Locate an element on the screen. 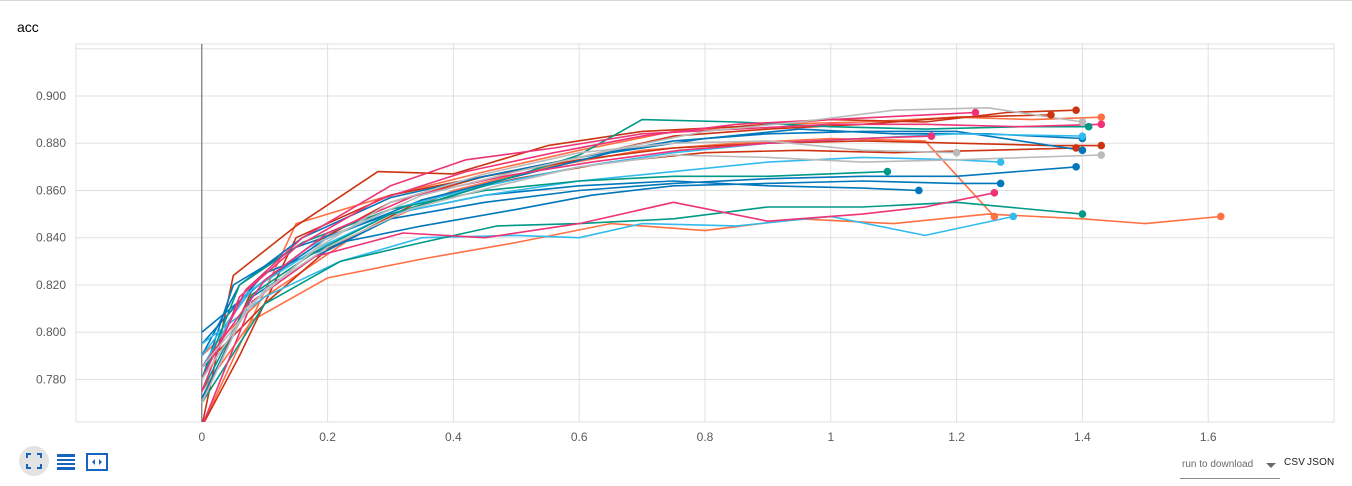 The image size is (1352, 486). y-tick-label: 0.840 is located at coordinates (51, 238).